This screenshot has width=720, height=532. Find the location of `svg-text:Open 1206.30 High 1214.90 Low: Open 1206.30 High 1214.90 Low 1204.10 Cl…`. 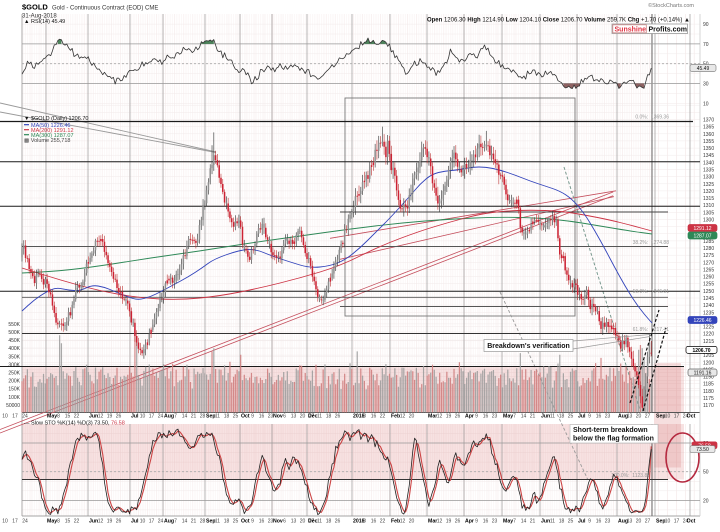

svg-text:Open 1206.30 High 1214.90 Low: Open 1206.30 High 1214.90 Low 1204.10 Cl… is located at coordinates (558, 21).